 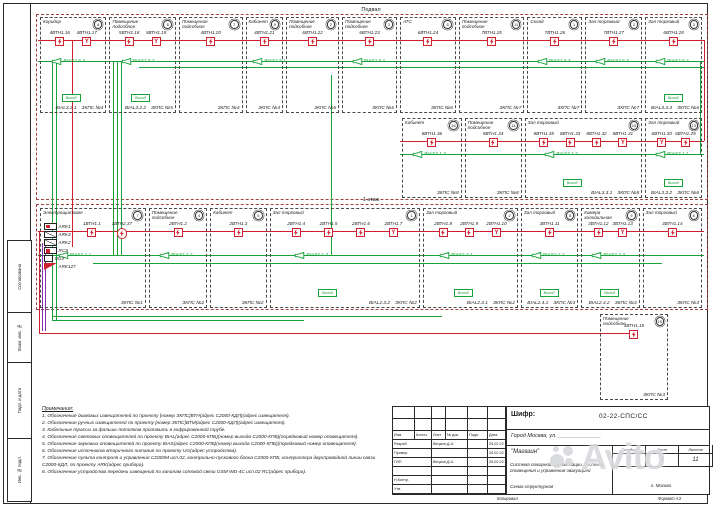 I want to click on section-title-basement: Подвал, so click(x=371, y=10).